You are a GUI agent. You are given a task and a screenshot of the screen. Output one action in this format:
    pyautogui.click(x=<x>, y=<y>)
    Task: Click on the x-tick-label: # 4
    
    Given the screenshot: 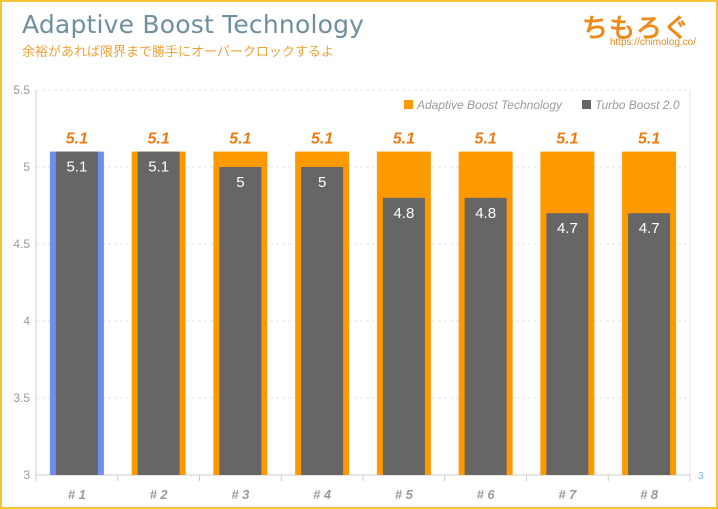 What is the action you would take?
    pyautogui.click(x=322, y=494)
    